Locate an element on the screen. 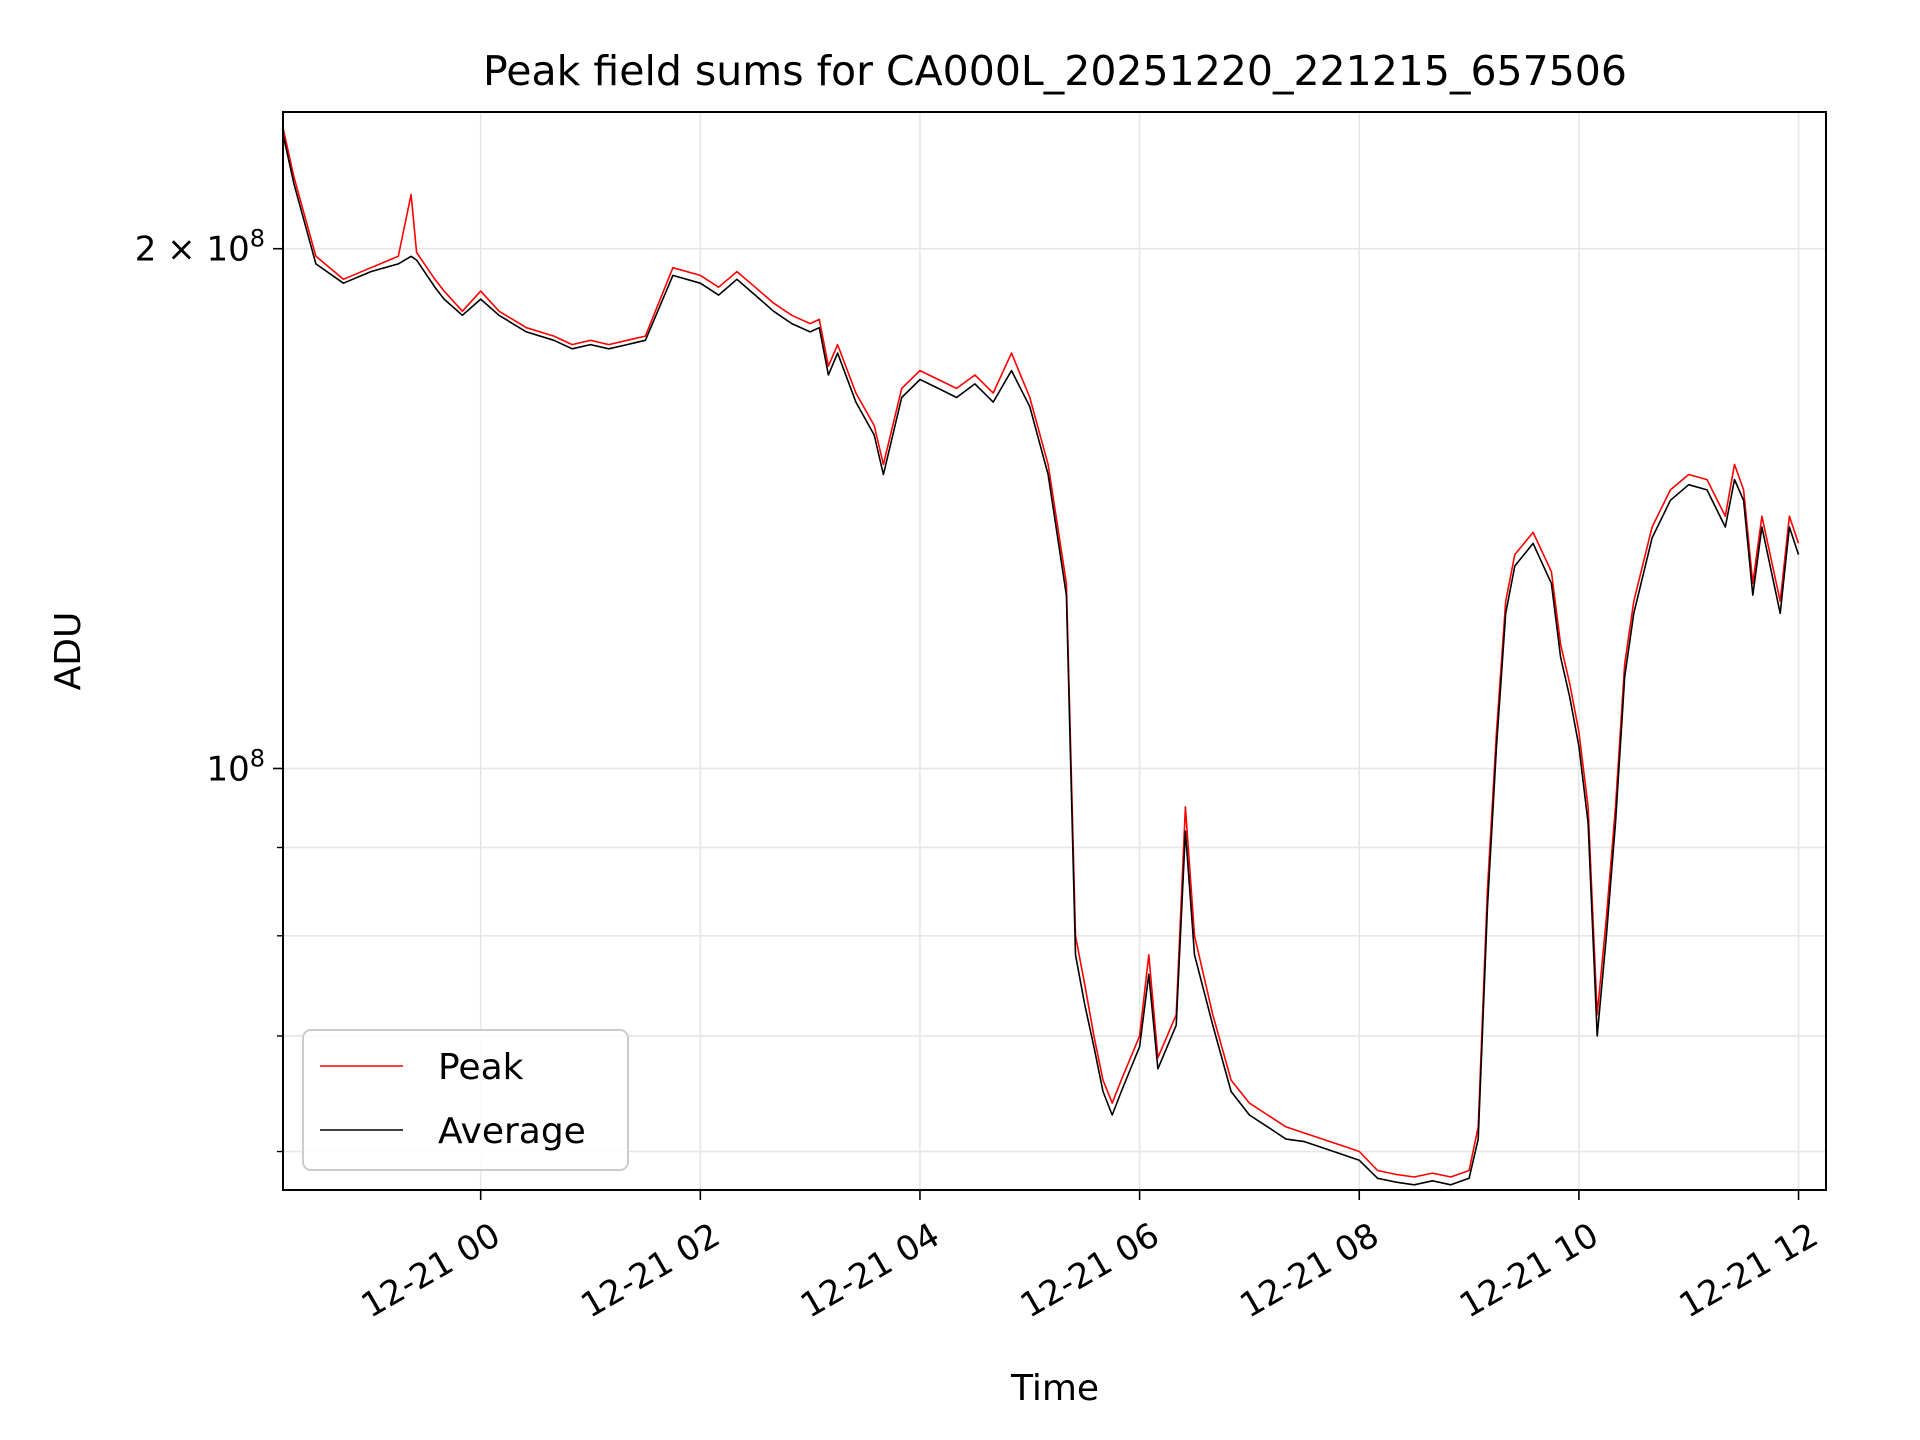 This screenshot has width=1920, height=1440. legend-box is located at coordinates (465, 1100).